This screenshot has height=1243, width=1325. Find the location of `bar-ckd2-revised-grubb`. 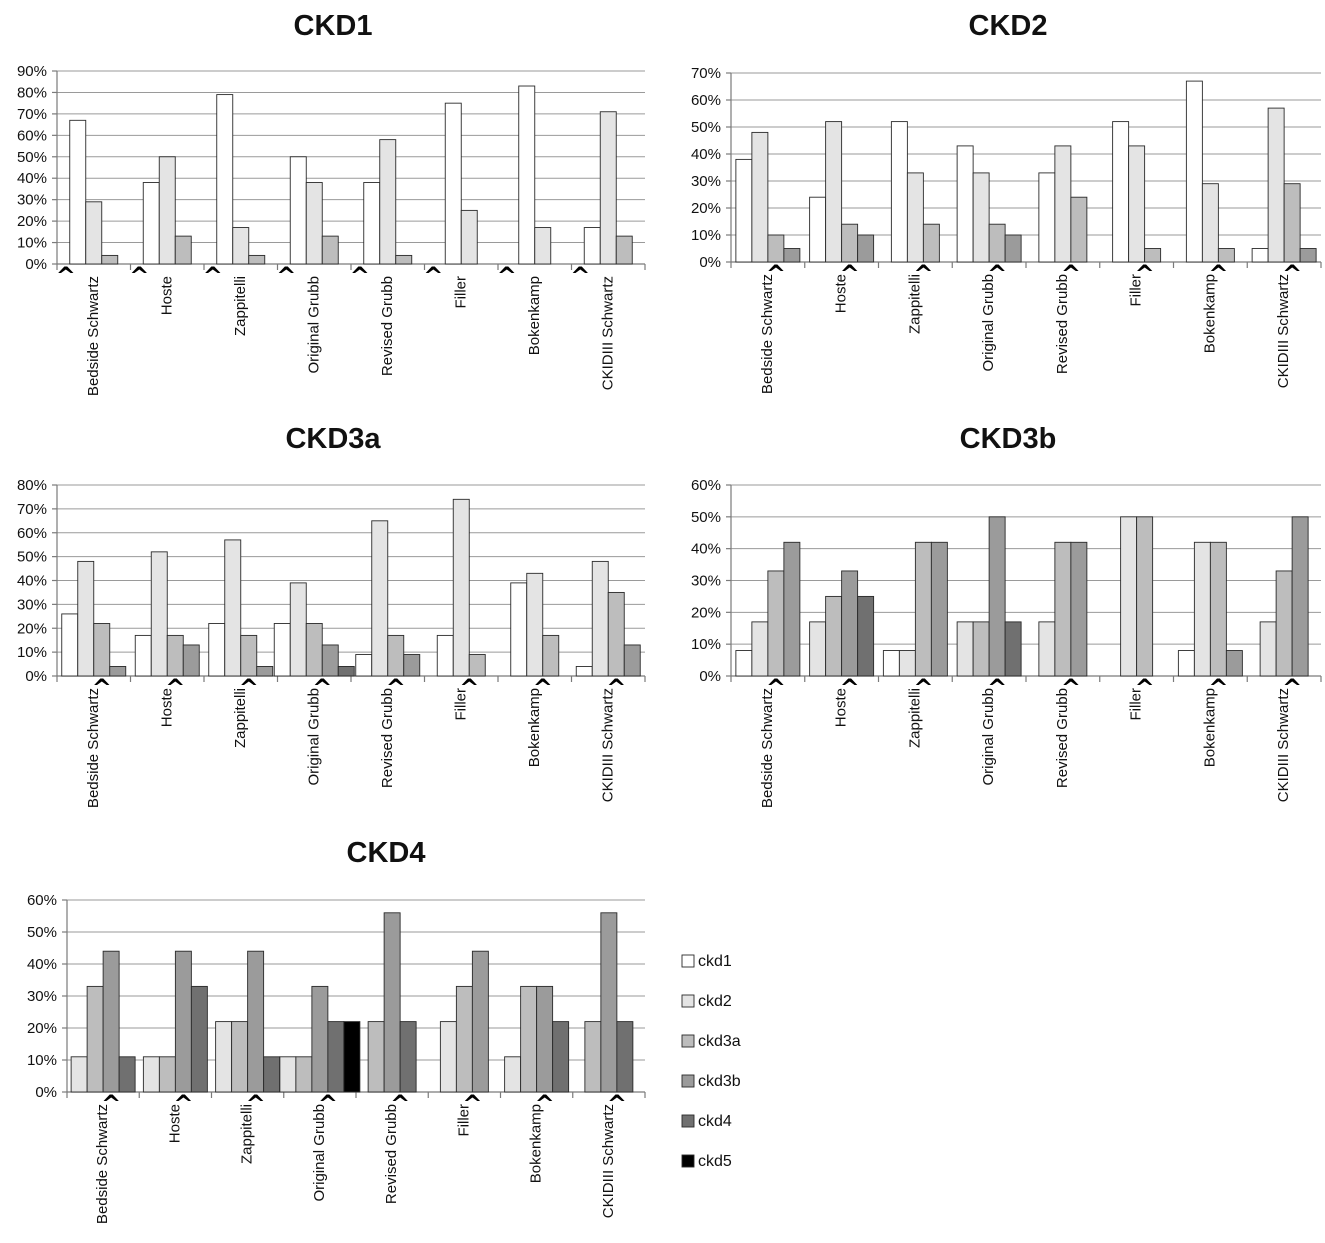

bar-ckd2-revised-grubb is located at coordinates (380, 598).